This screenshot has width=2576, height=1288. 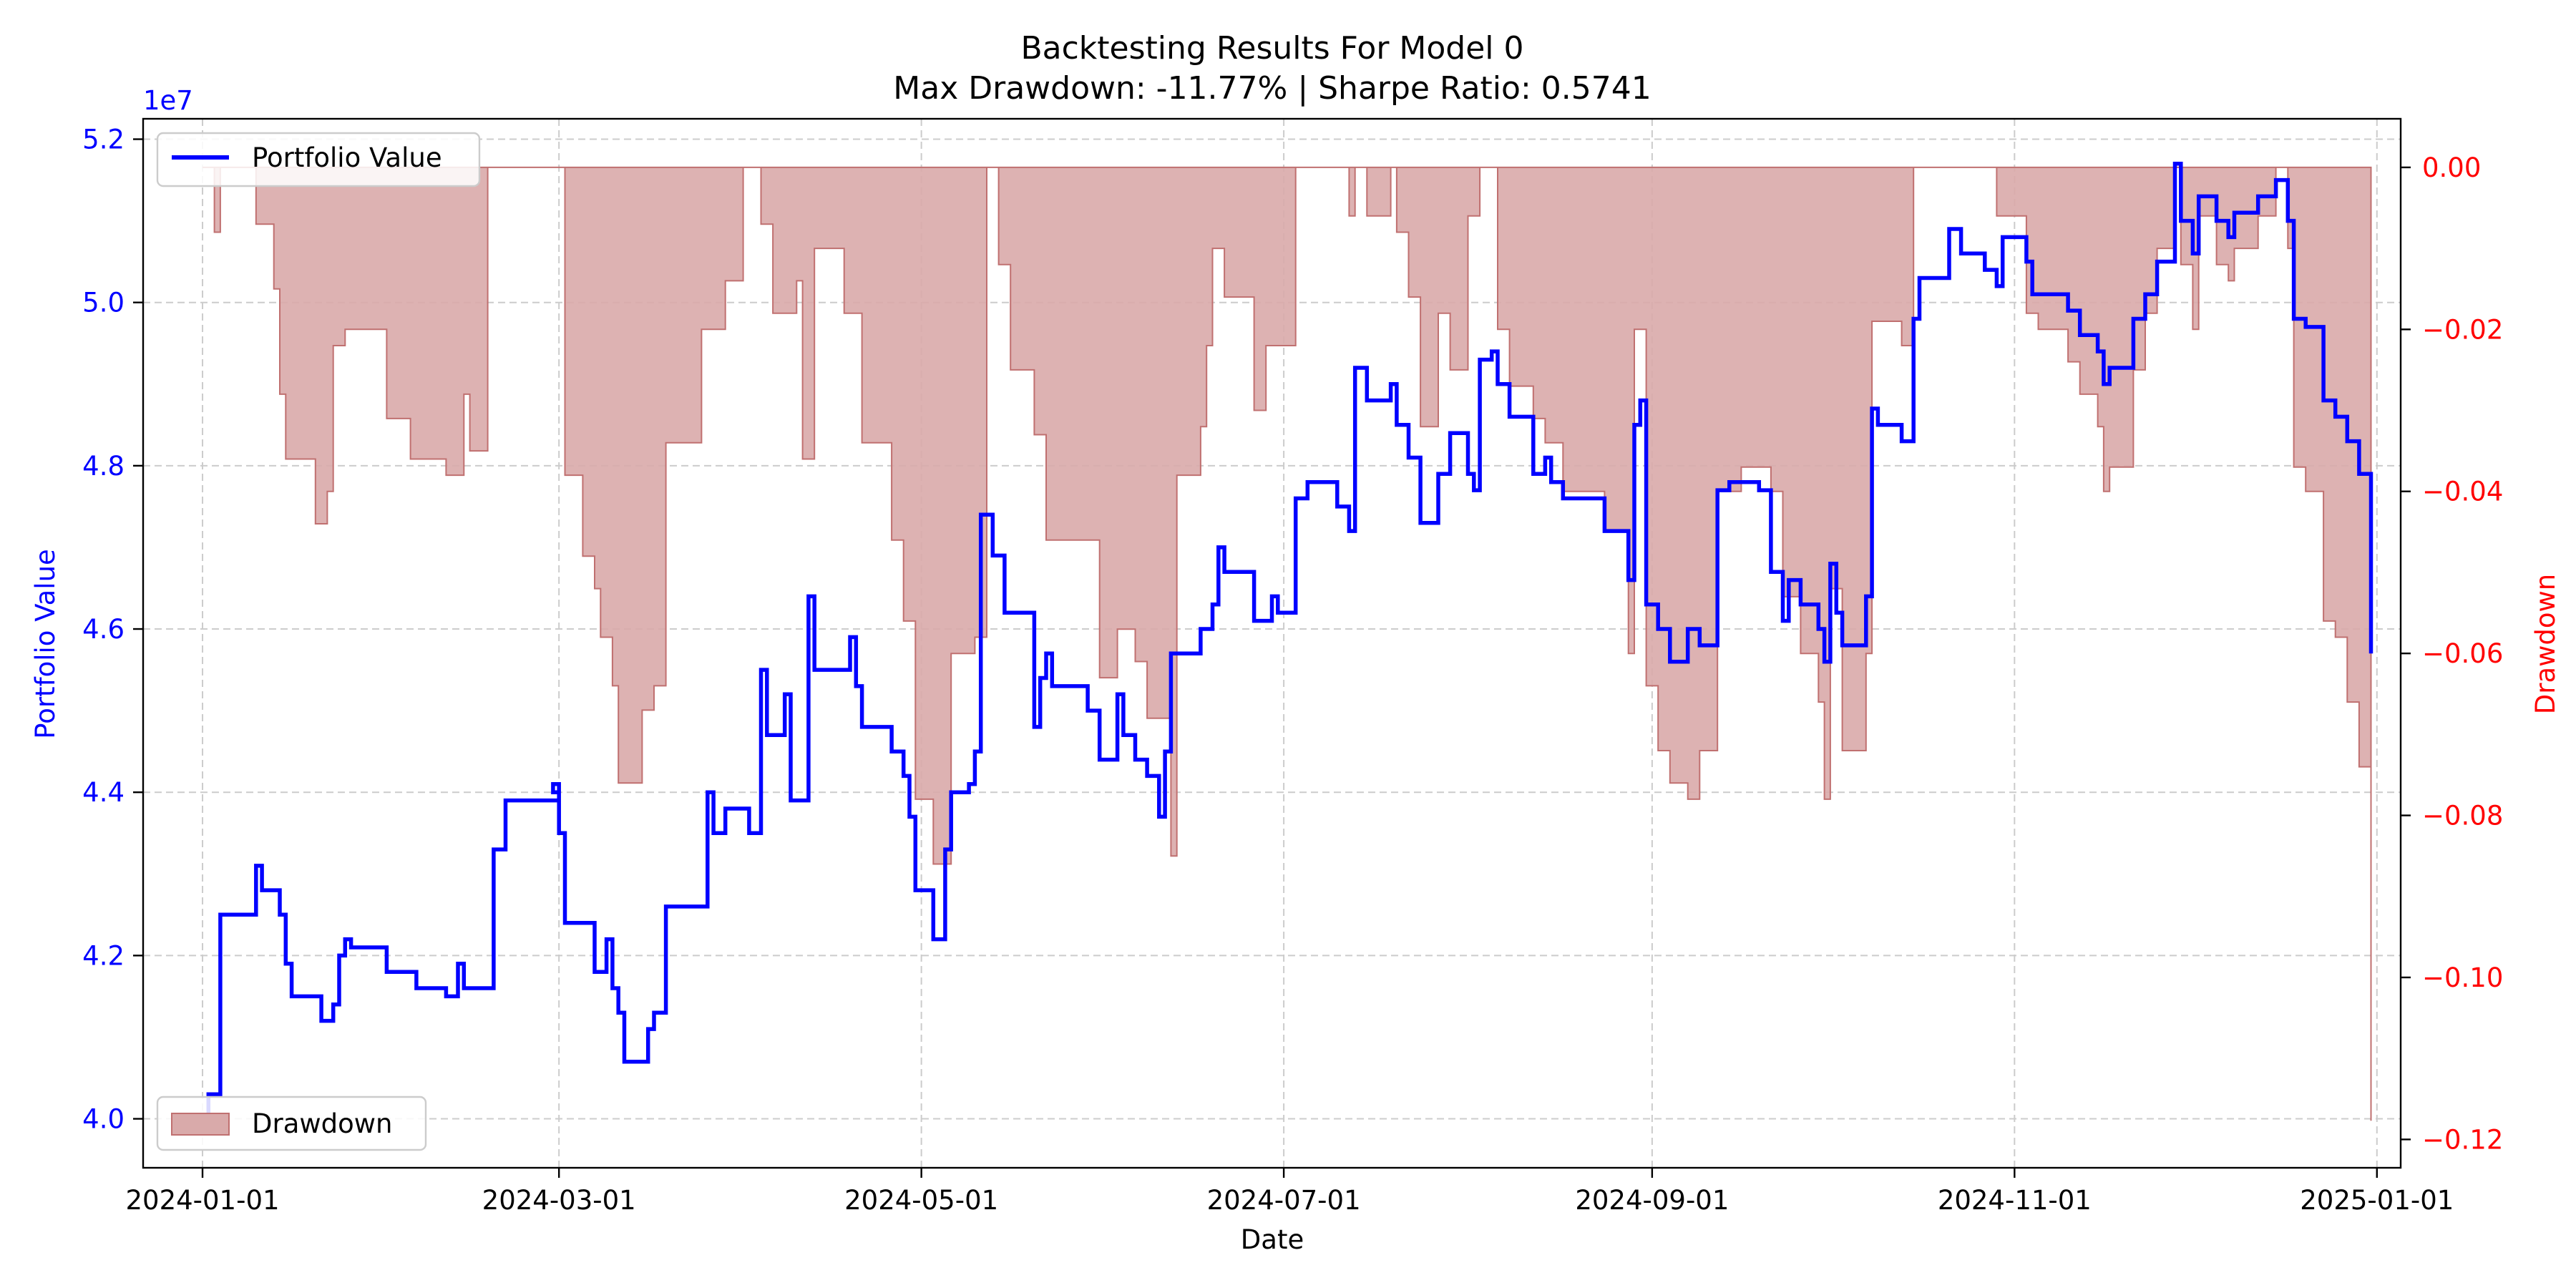 I want to click on left-axis-label: Portfolio Value, so click(x=45, y=644).